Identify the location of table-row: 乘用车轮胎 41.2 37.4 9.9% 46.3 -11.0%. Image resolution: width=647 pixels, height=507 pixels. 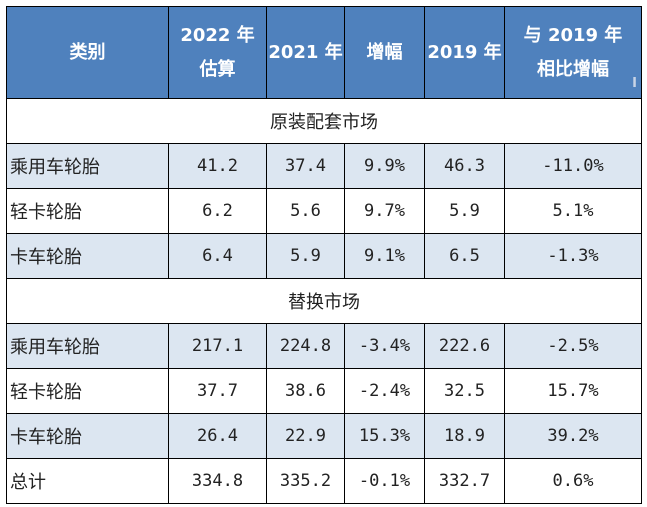
(324, 166).